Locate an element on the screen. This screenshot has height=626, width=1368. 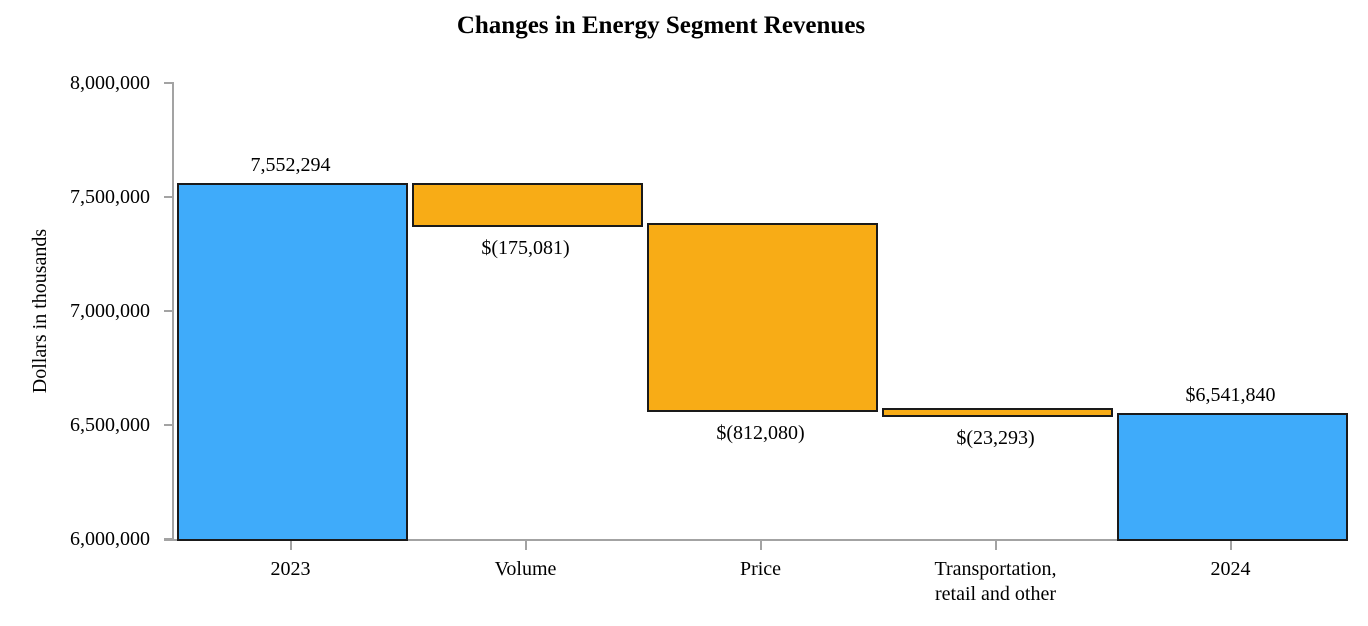
x-tick-label: Price is located at coordinates (760, 569).